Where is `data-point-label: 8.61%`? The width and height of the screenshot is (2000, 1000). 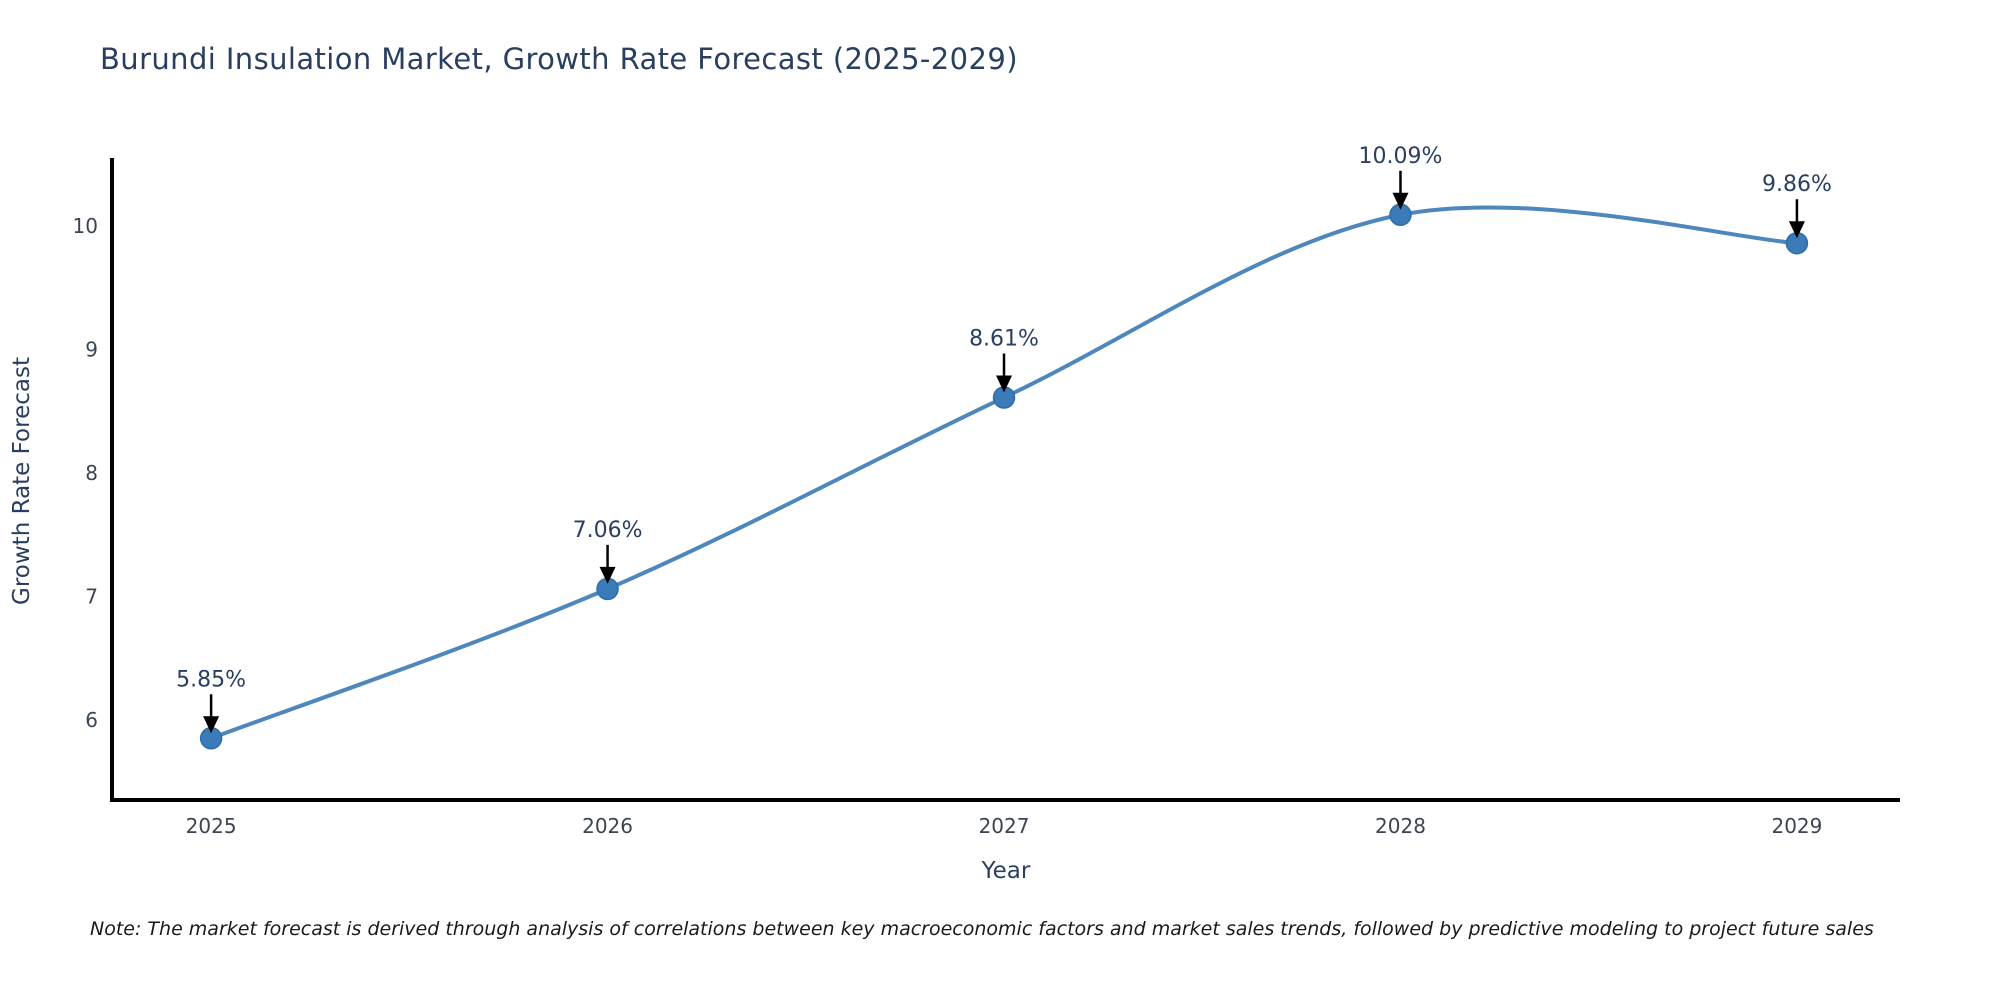
data-point-label: 8.61% is located at coordinates (1004, 339).